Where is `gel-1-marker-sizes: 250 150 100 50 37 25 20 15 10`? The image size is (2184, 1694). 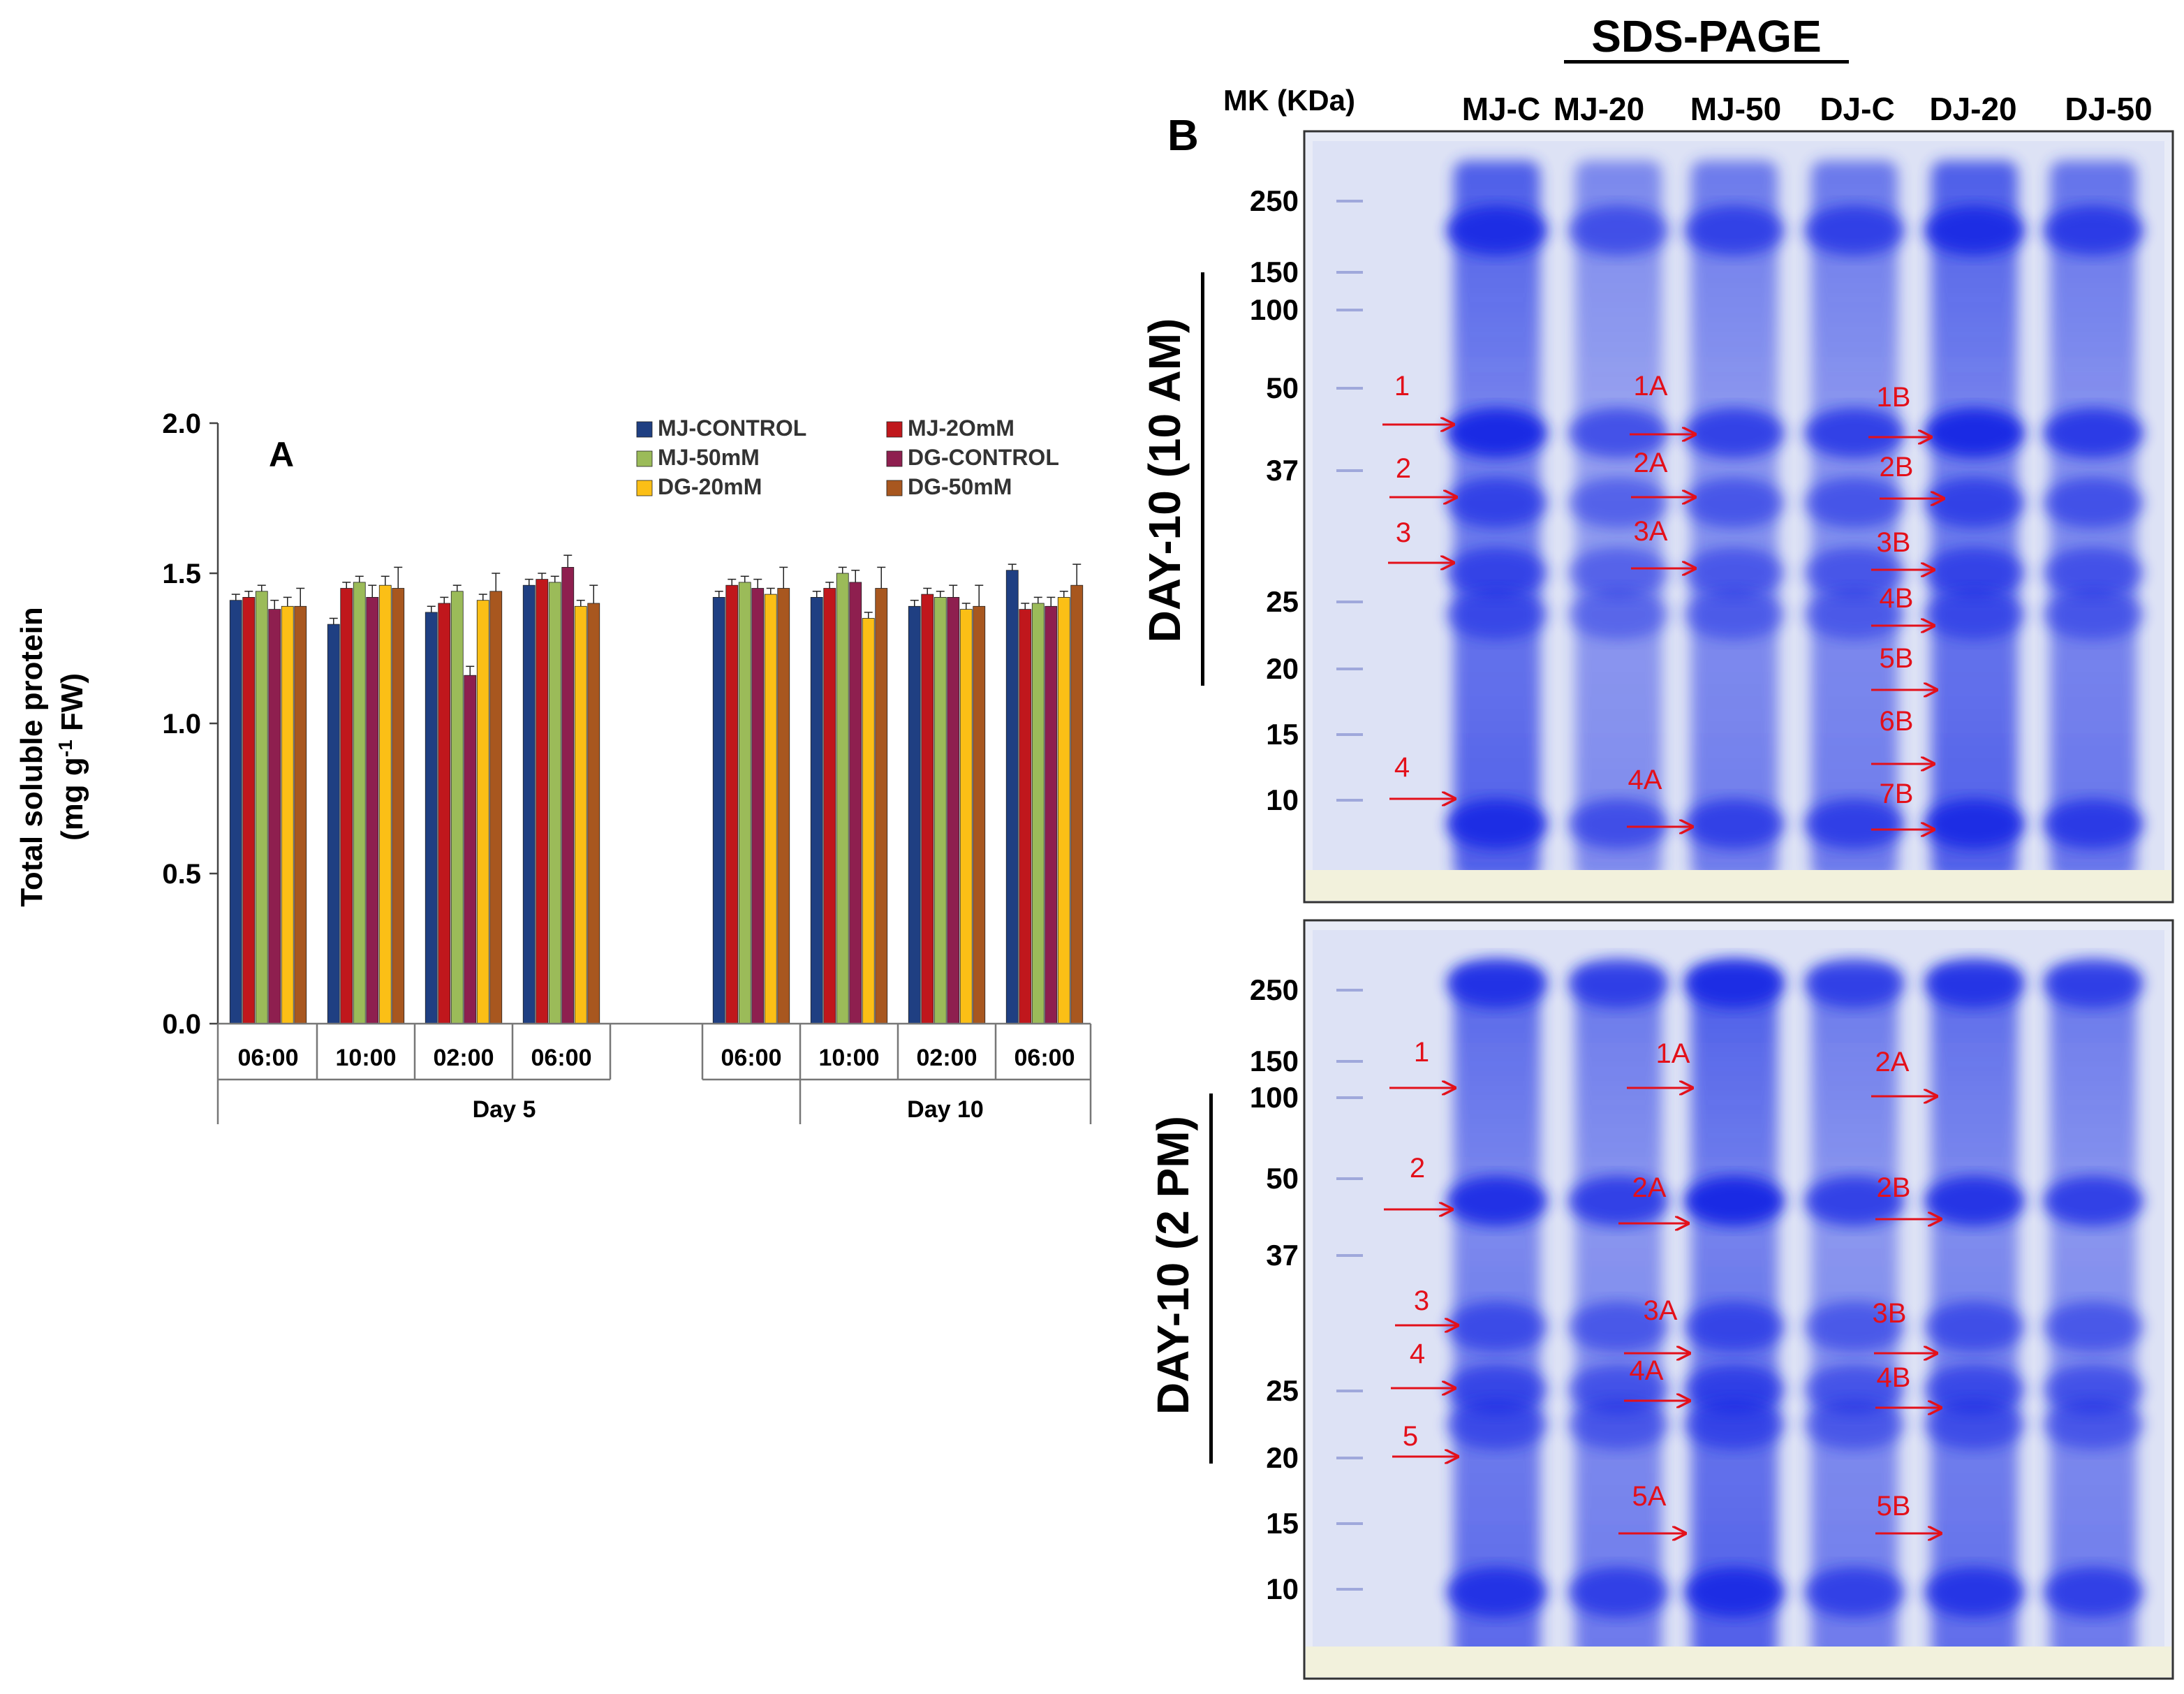
gel-1-marker-sizes: 250 150 100 50 37 25 20 15 10 is located at coordinates (1275, 500).